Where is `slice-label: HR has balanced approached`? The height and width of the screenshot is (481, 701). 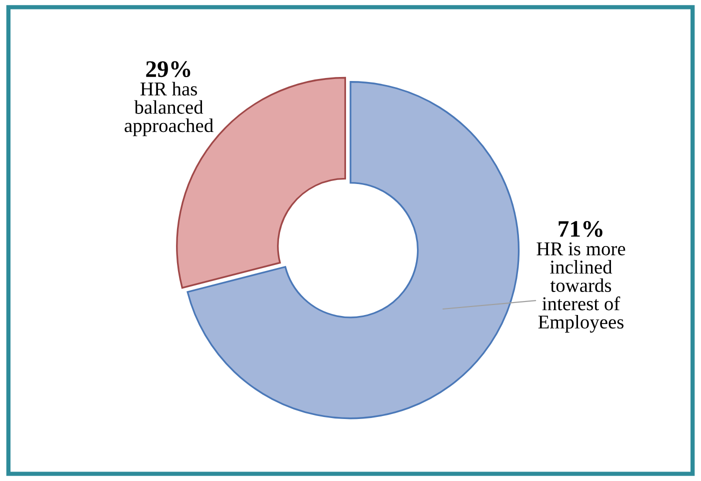 slice-label: HR has balanced approached is located at coordinates (169, 109).